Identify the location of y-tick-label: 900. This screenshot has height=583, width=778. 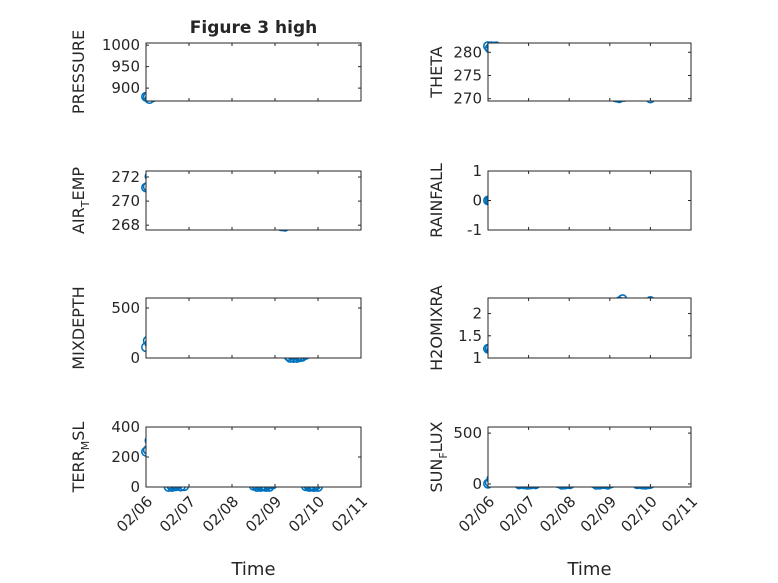
(125, 88).